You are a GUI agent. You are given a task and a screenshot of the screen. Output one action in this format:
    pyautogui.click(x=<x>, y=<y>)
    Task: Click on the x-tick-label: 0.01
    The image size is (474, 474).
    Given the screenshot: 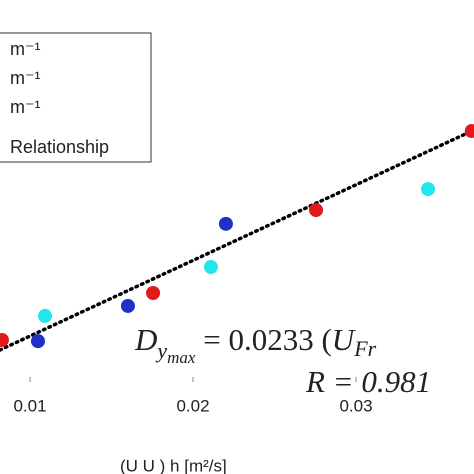 What is the action you would take?
    pyautogui.click(x=29, y=405)
    